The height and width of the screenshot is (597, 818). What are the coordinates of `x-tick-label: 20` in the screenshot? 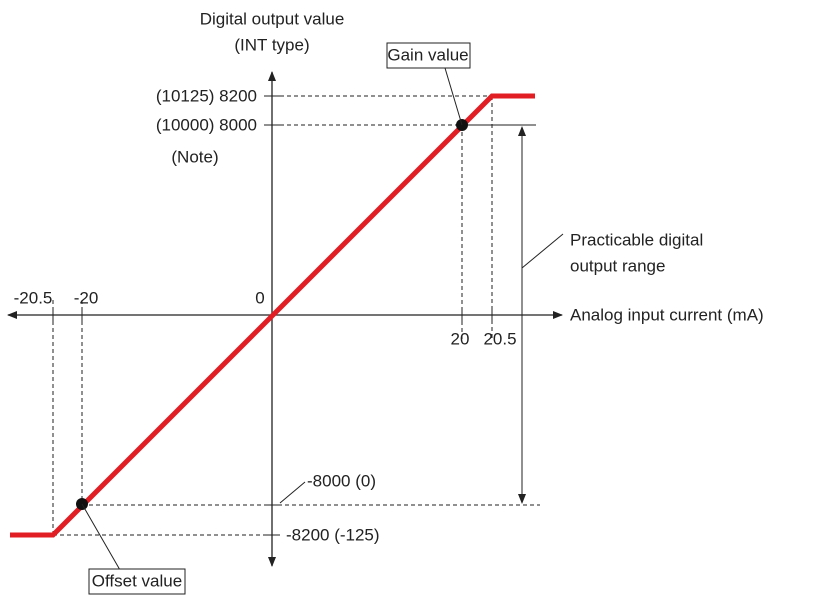 It's located at (460, 338).